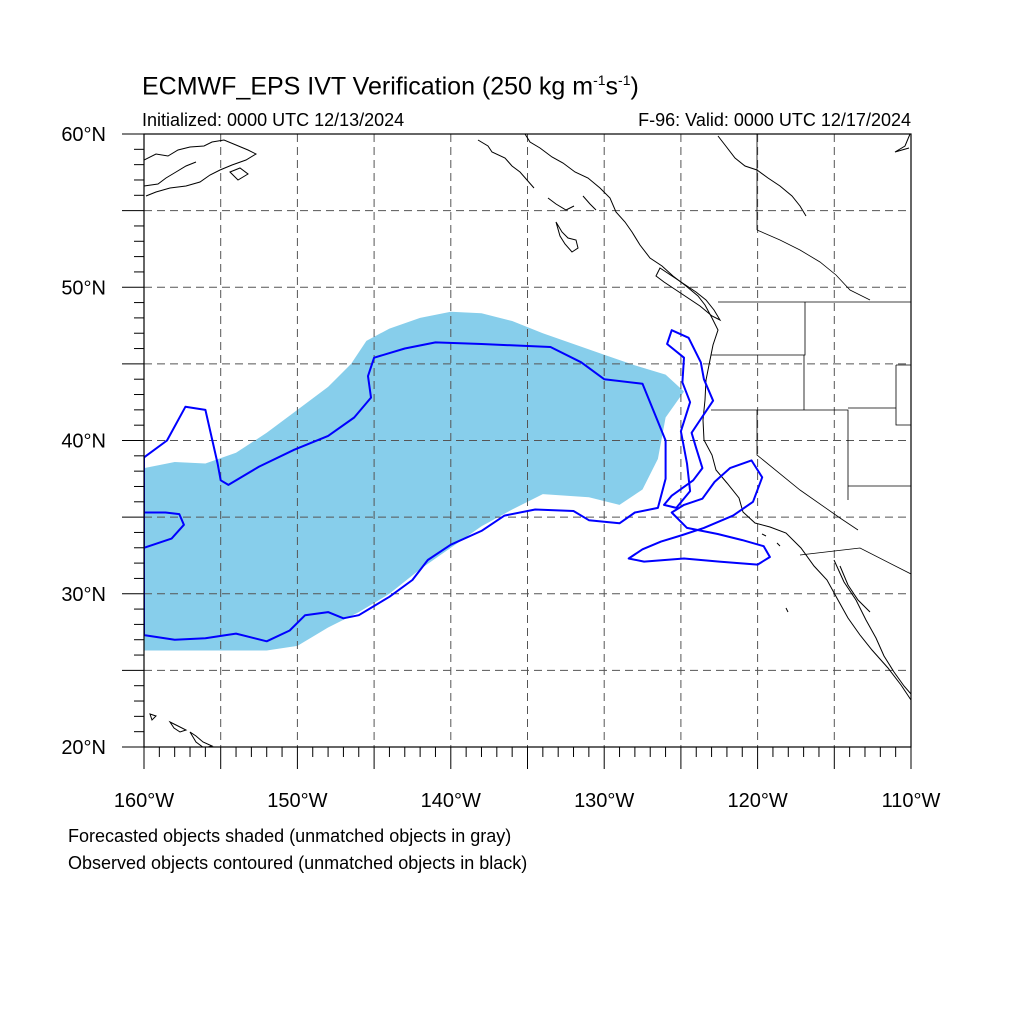 This screenshot has width=1024, height=1024. I want to click on coastline-alaska-islands, so click(370, 196).